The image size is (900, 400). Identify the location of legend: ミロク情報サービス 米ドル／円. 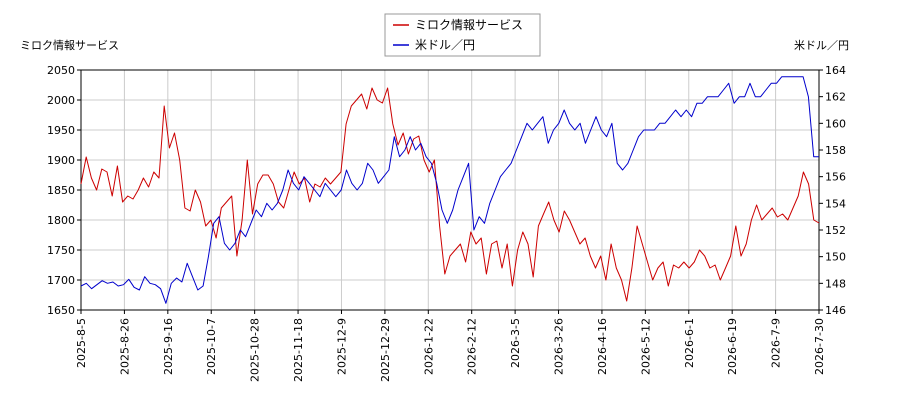
(462, 35).